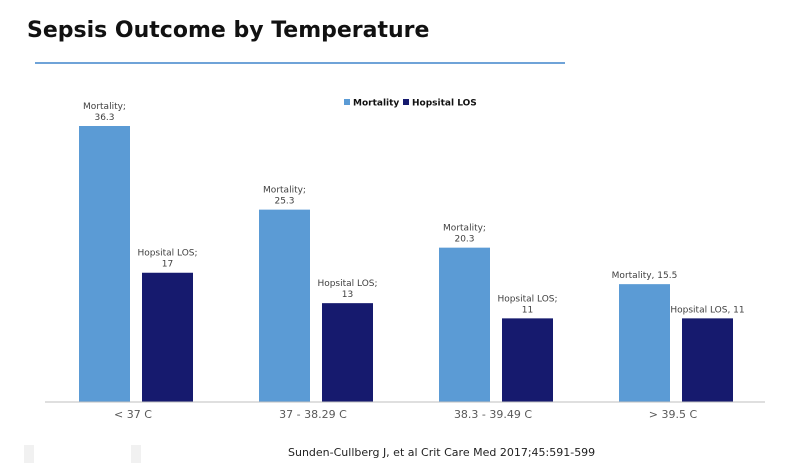  Describe the element at coordinates (464, 240) in the screenshot. I see `data-label-mortality-3: 20.3` at that location.